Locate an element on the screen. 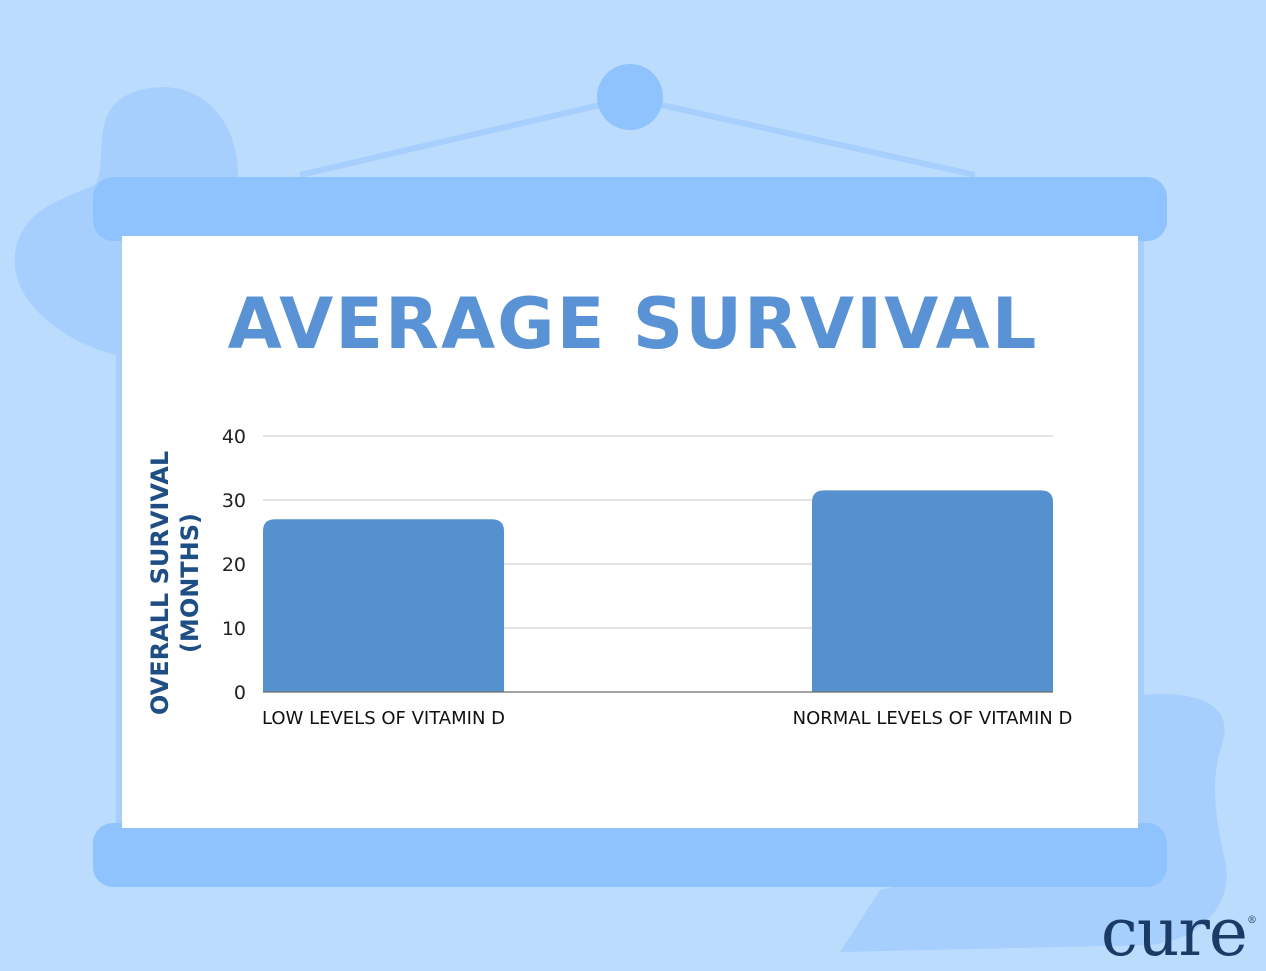 This screenshot has height=971, width=1266. y-tick-label: 30 is located at coordinates (234, 501).